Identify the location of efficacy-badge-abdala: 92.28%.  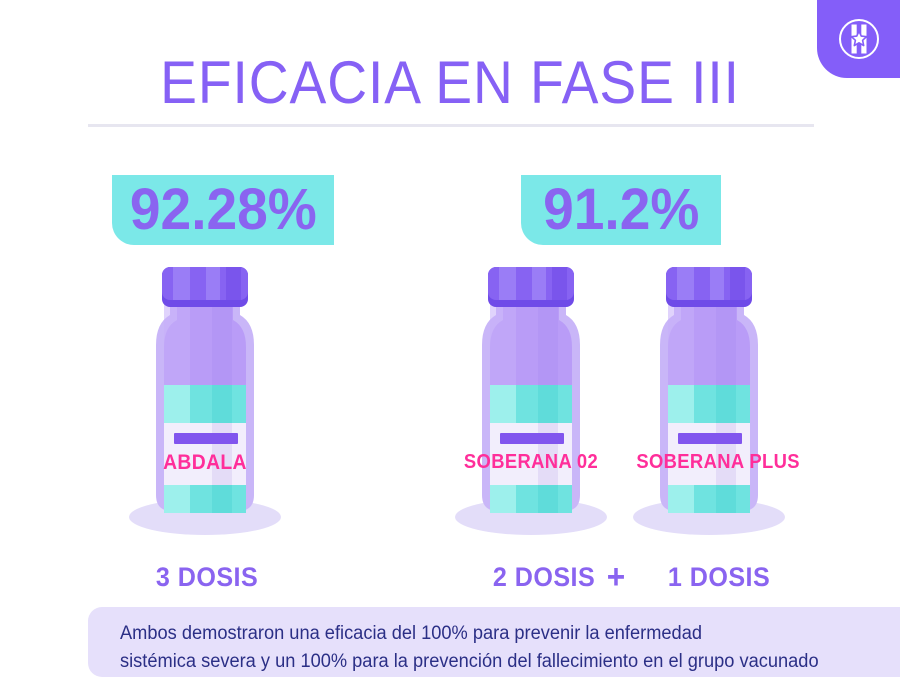
(223, 210).